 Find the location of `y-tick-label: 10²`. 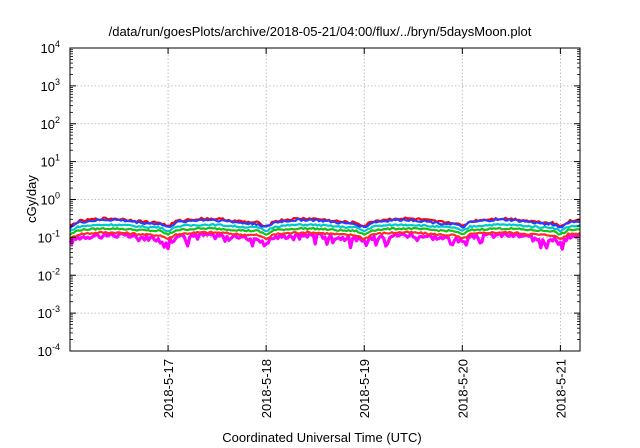

y-tick-label: 10² is located at coordinates (50, 123).